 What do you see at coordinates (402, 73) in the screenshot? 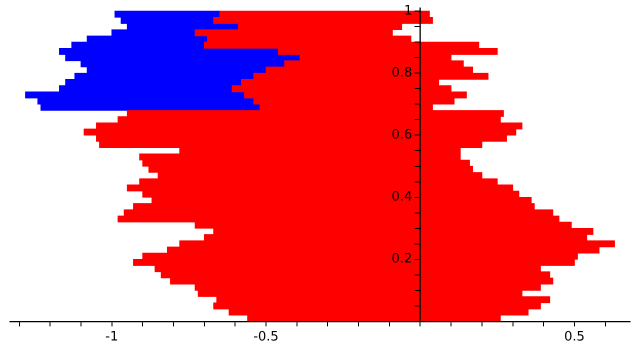
I see `y-tick-label: 0.8` at bounding box center [402, 73].